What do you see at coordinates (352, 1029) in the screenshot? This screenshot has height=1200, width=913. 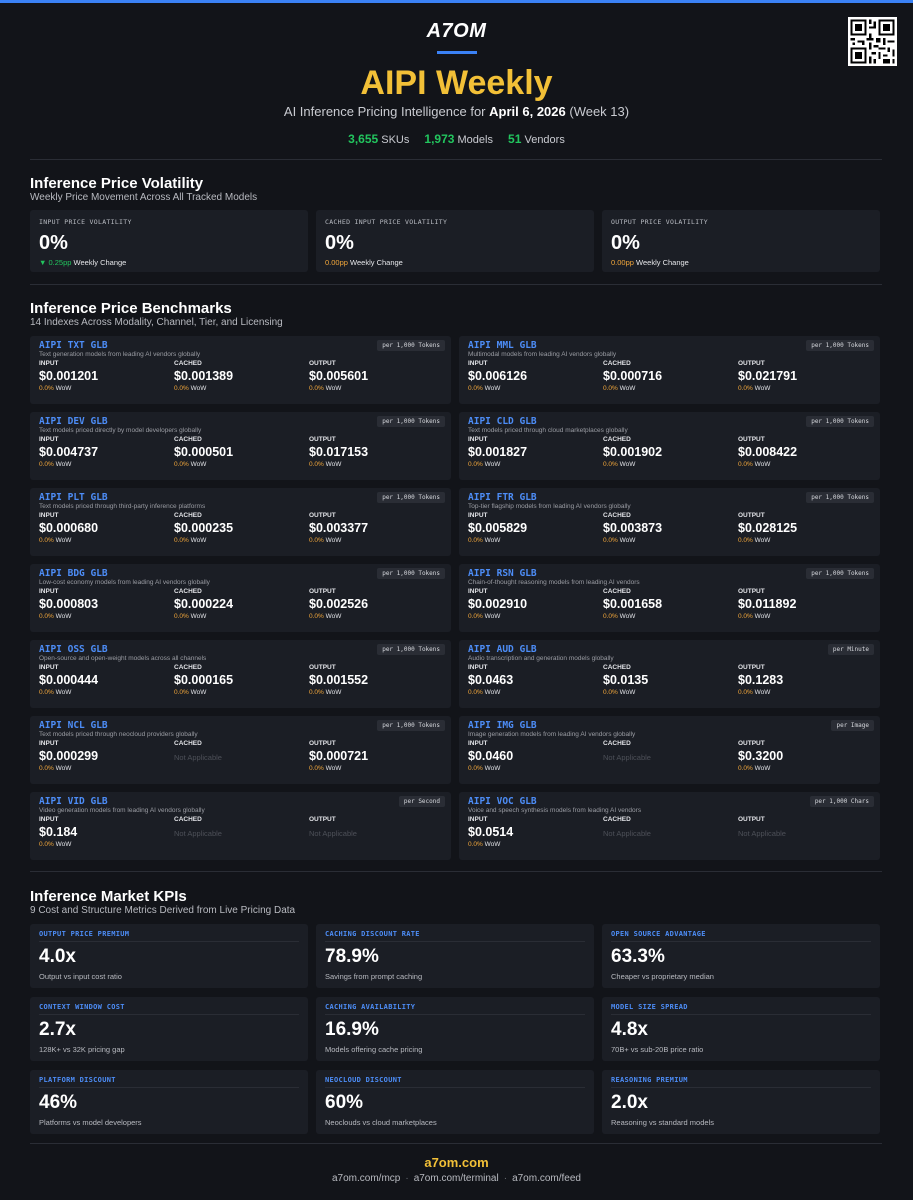 I see `kpi-value: 16.9%` at bounding box center [352, 1029].